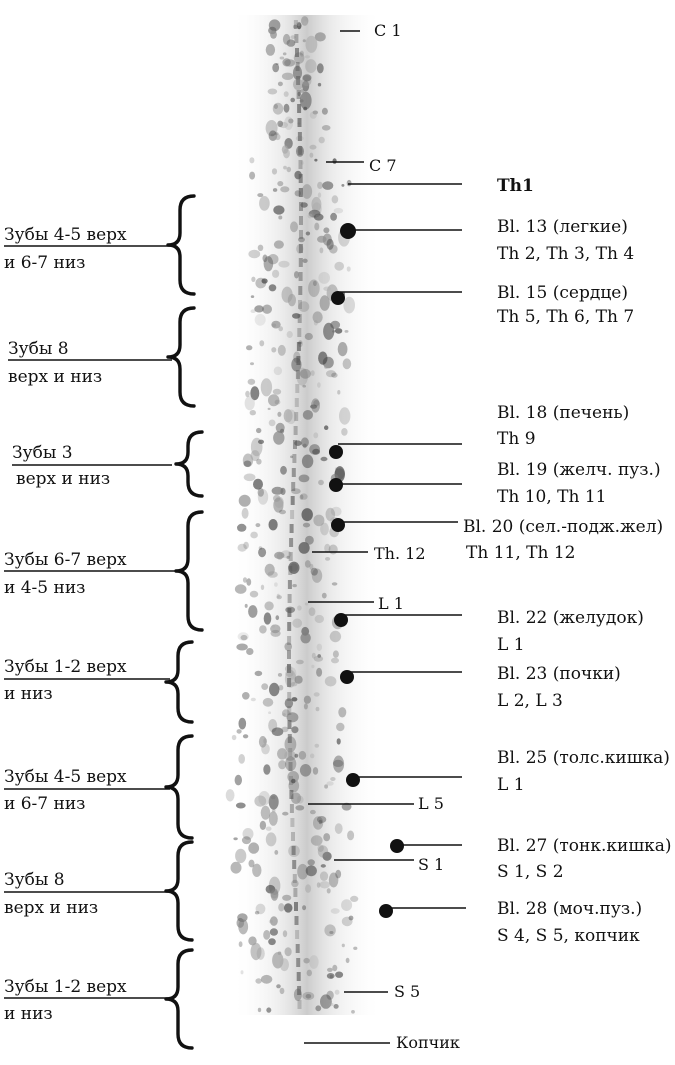 Image resolution: width=675 pixels, height=1065 pixels. What do you see at coordinates (579, 470) in the screenshot?
I see `point-name-bl19: Bl. 19 (желч. пуз.)` at bounding box center [579, 470].